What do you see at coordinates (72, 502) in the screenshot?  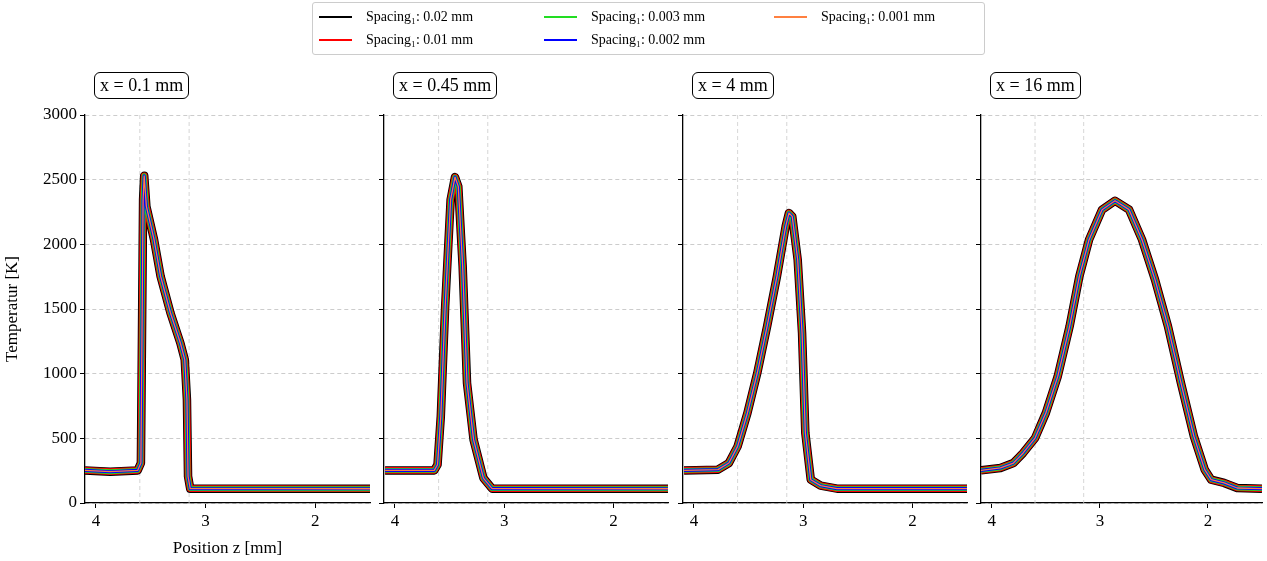 I see `y-tick-label: 0` at bounding box center [72, 502].